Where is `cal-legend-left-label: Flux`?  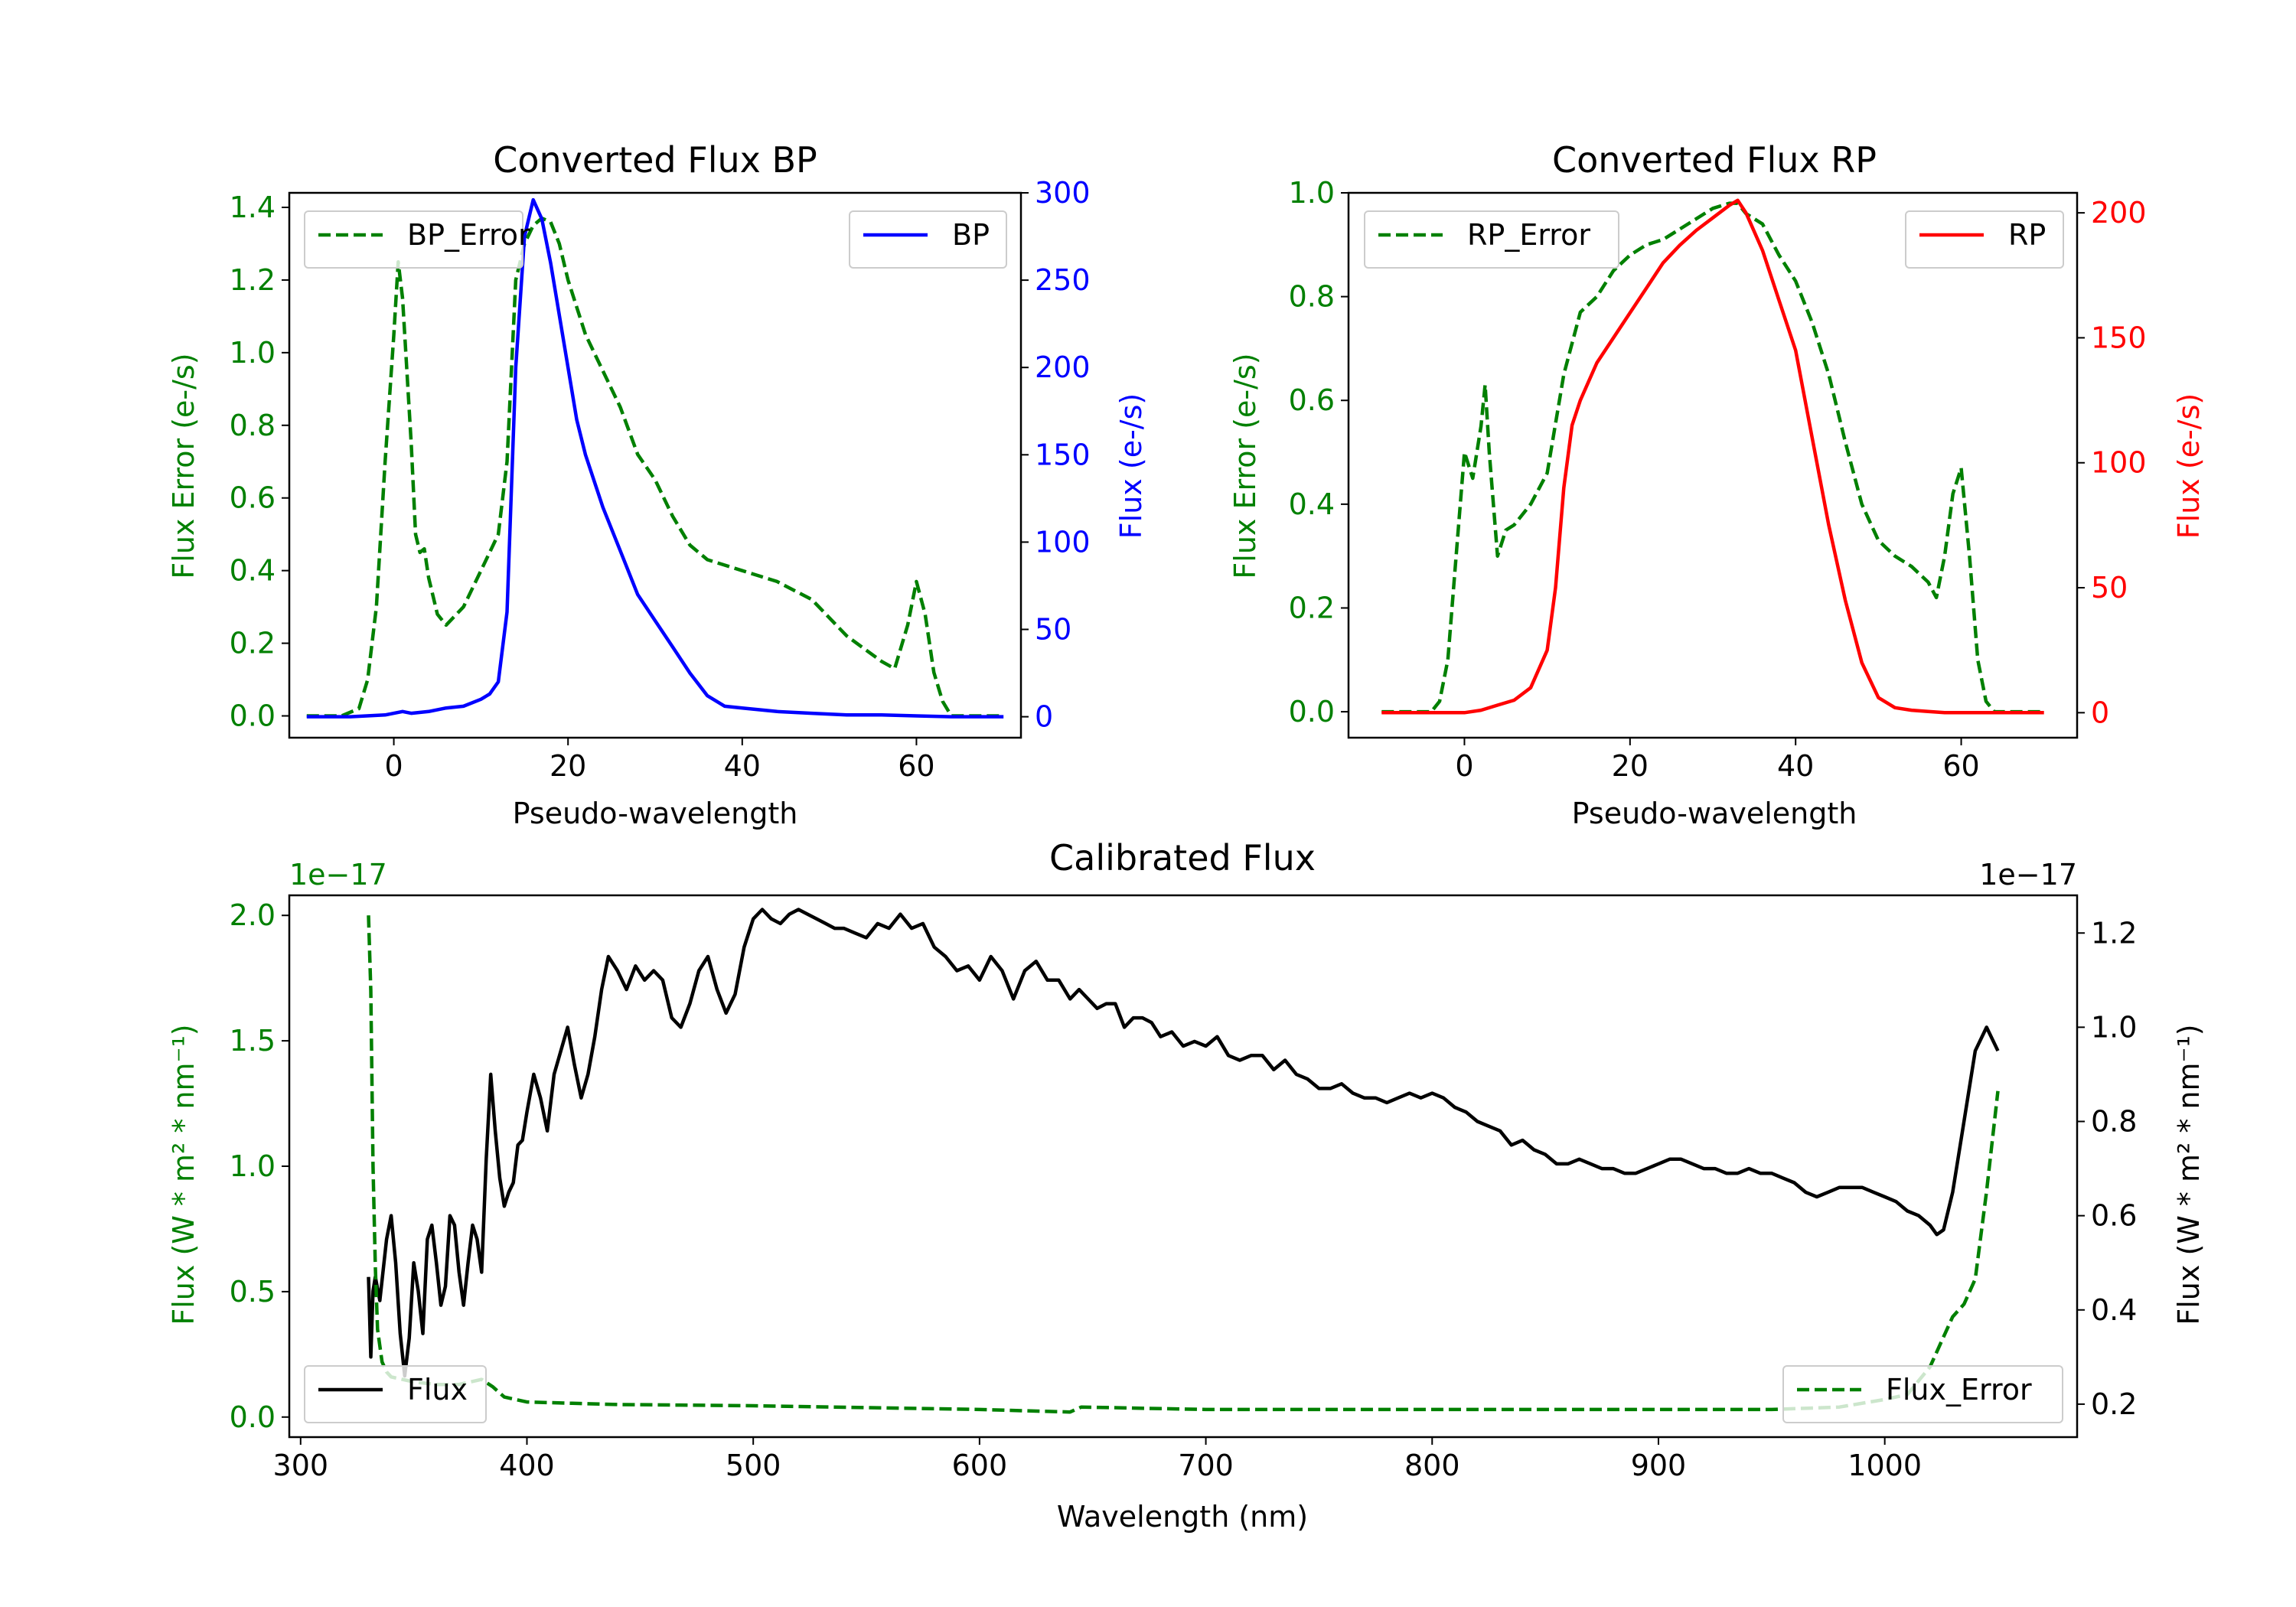
cal-legend-left-label: Flux is located at coordinates (437, 1390).